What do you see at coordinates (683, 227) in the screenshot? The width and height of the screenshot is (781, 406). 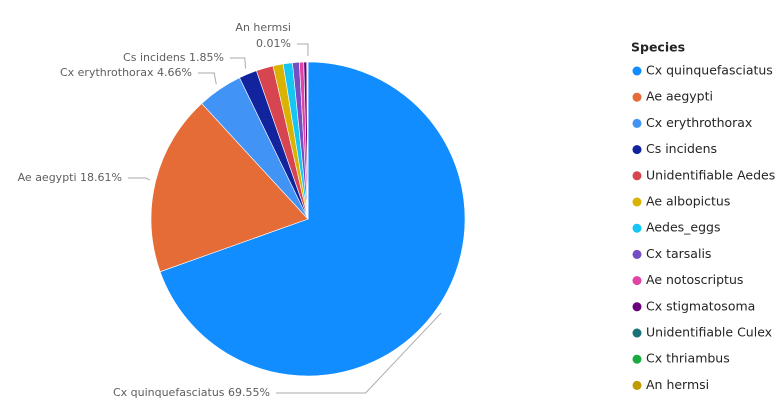 I see `legend-label: Aedes_eggs` at bounding box center [683, 227].